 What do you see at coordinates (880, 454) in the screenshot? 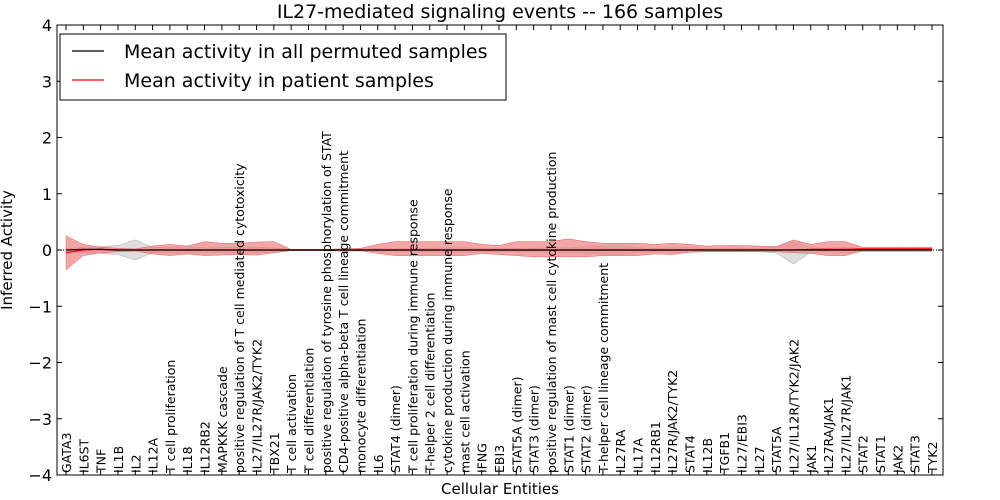
I see `x-tick-label: STAT1` at bounding box center [880, 454].